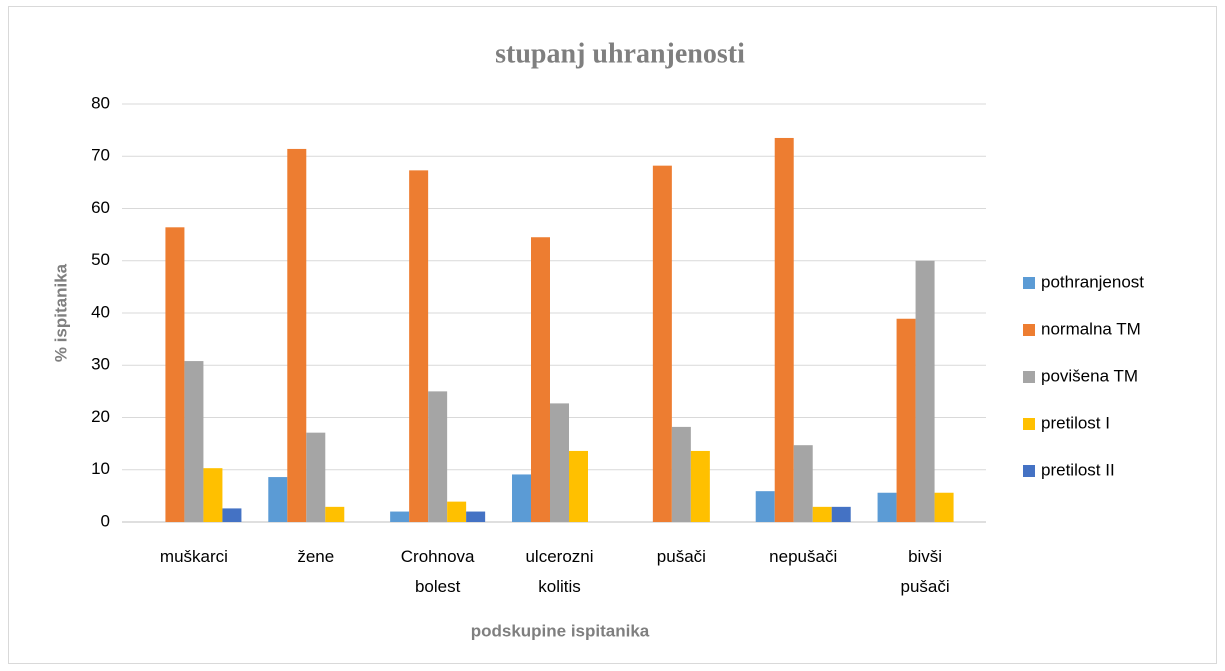 The image size is (1225, 671). I want to click on y-tick-label: 30, so click(100, 364).